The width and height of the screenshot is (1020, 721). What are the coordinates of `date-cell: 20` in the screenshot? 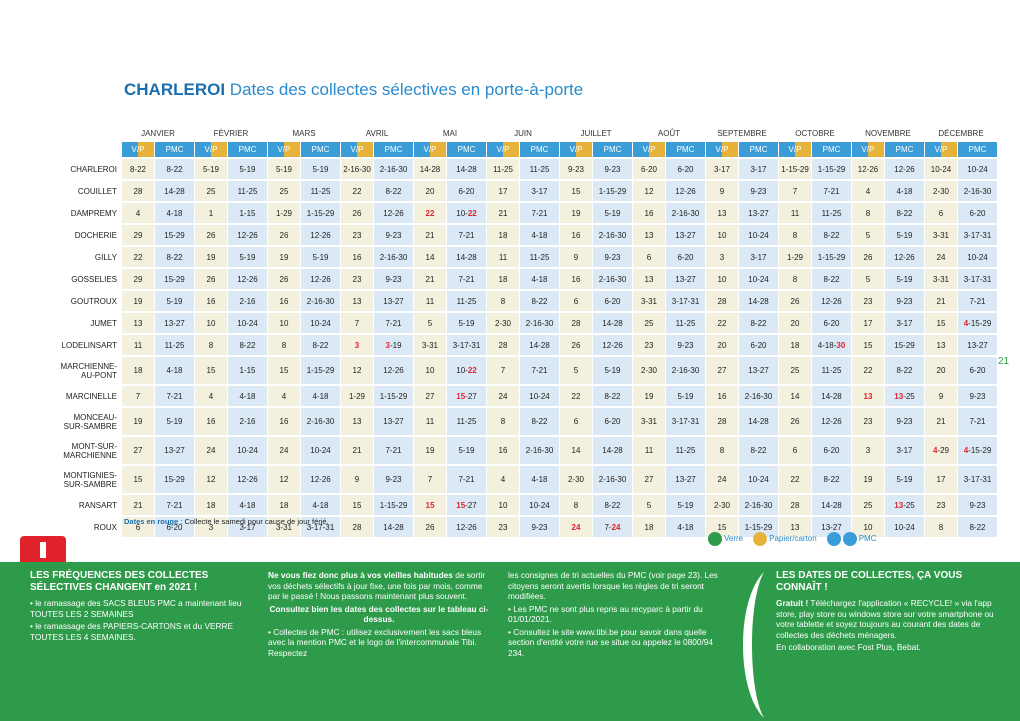 It's located at (722, 345).